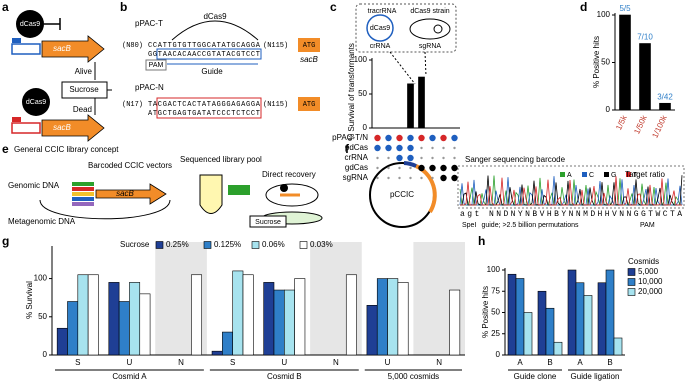 The width and height of the screenshot is (685, 384). Describe the element at coordinates (356, 167) in the screenshot. I see `matrix-label: gdCas` at that location.